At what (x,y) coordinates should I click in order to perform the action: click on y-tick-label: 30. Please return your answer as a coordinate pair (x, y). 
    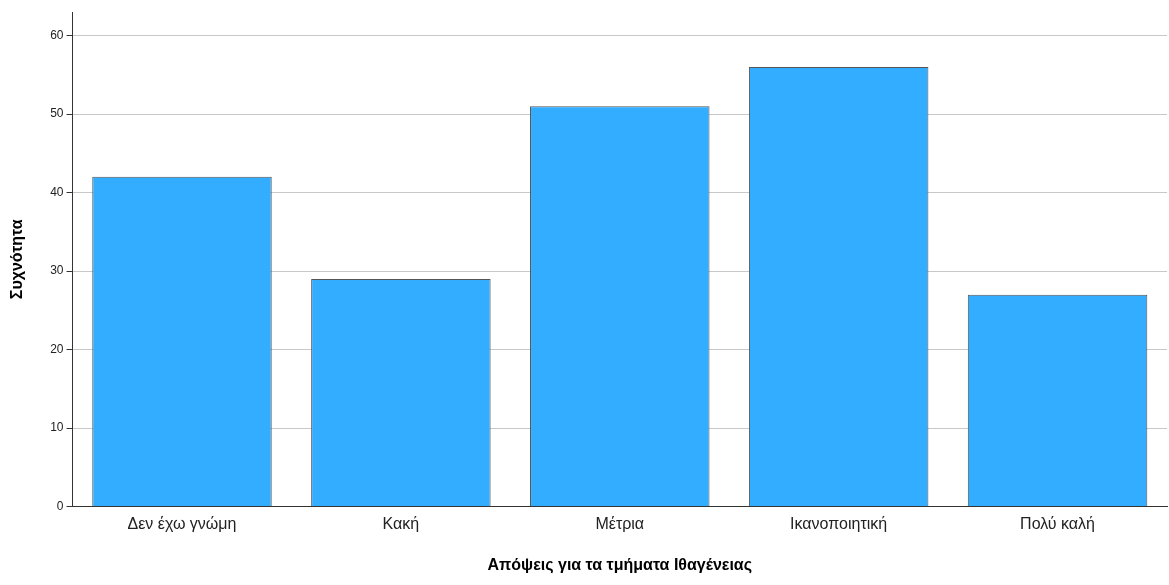
    Looking at the image, I should click on (57, 270).